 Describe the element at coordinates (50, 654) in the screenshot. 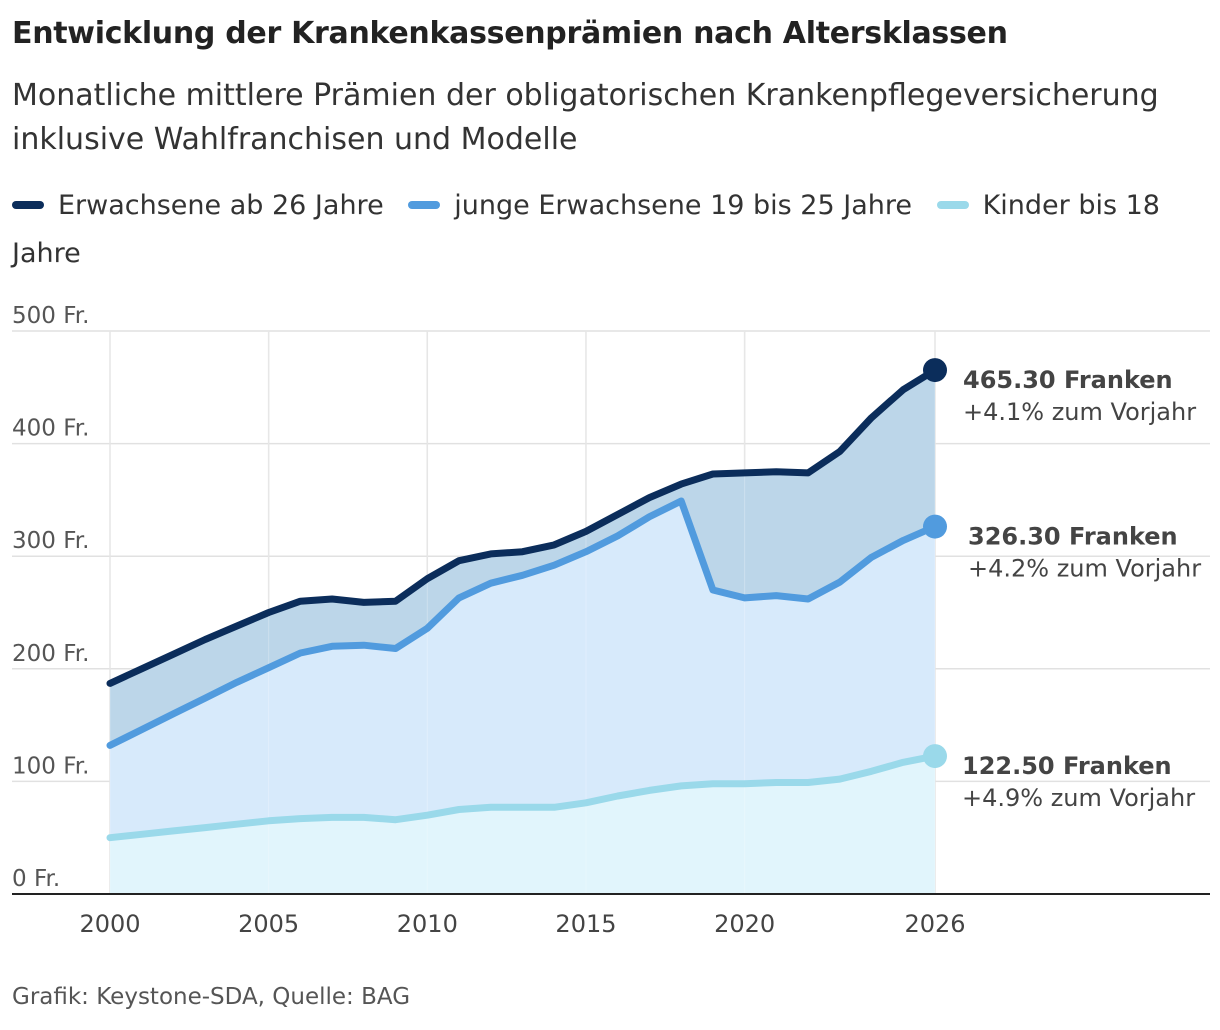

I see `y-tick-label: 200 Fr.` at that location.